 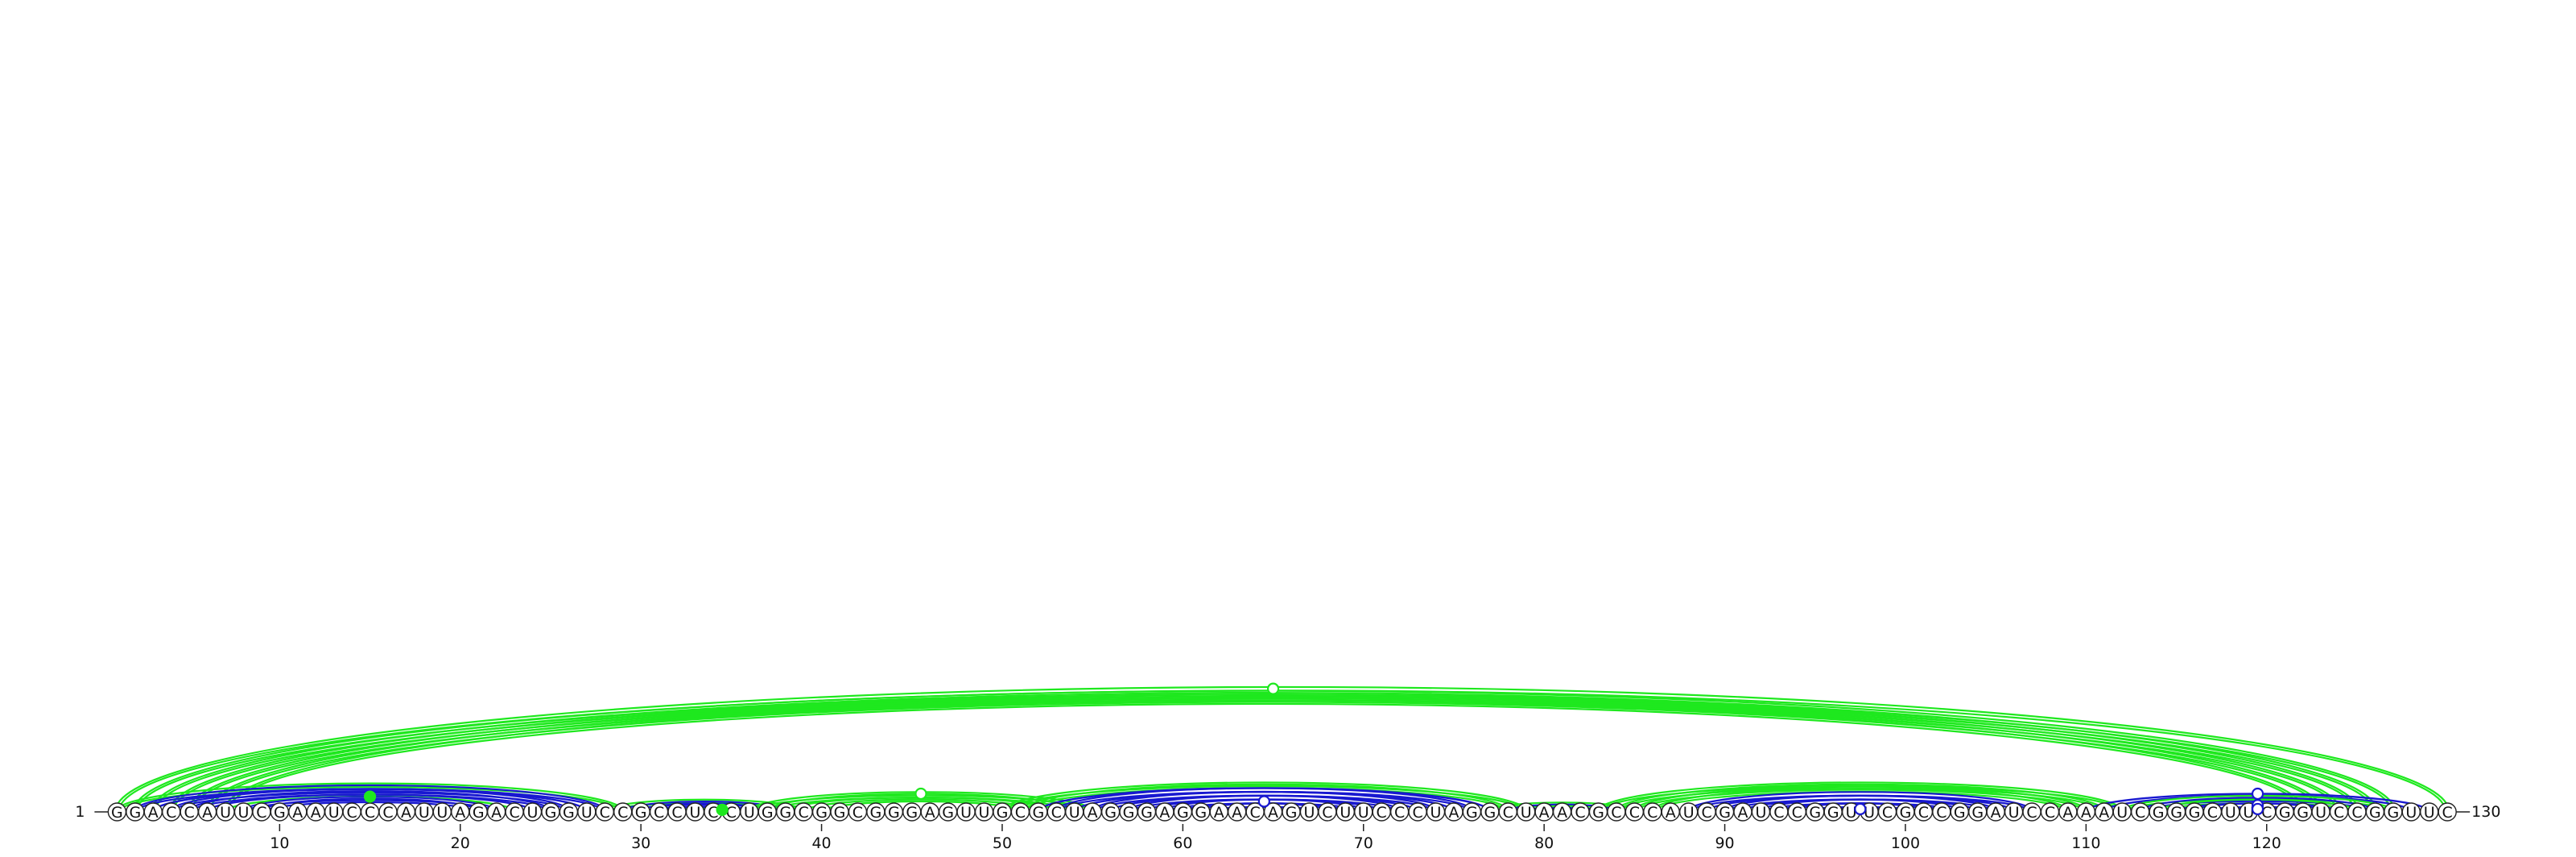 I want to click on arc-markers, so click(x=1313, y=749).